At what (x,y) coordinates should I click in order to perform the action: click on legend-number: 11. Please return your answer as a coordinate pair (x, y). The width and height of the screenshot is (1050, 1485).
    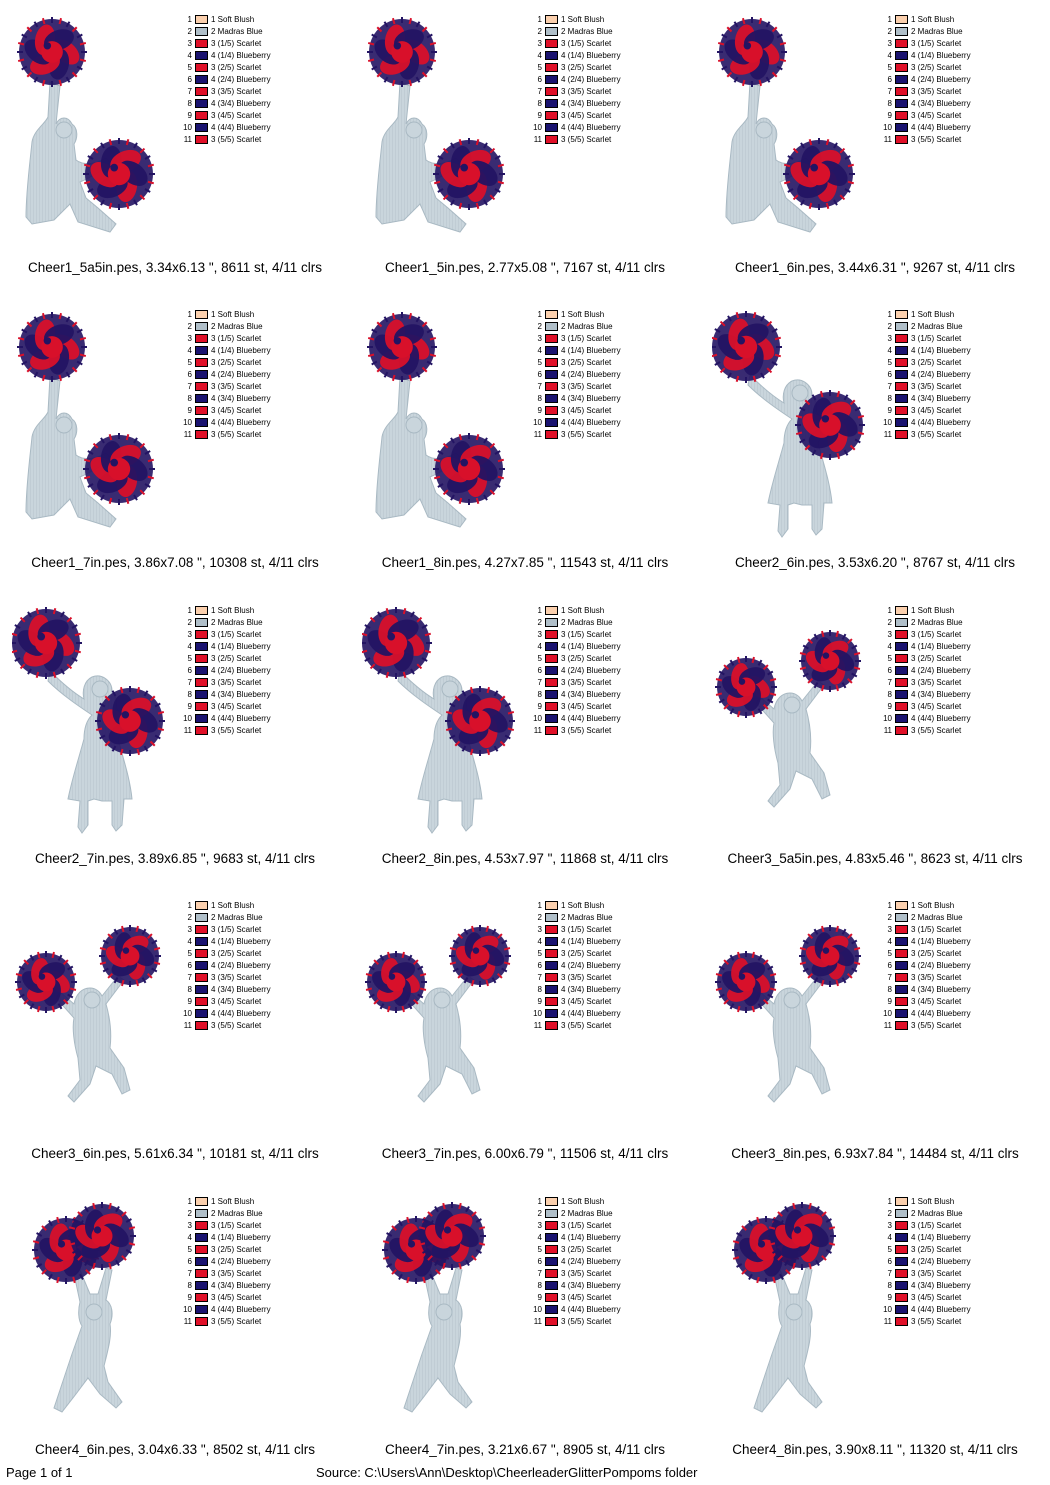
    Looking at the image, I should click on (537, 1025).